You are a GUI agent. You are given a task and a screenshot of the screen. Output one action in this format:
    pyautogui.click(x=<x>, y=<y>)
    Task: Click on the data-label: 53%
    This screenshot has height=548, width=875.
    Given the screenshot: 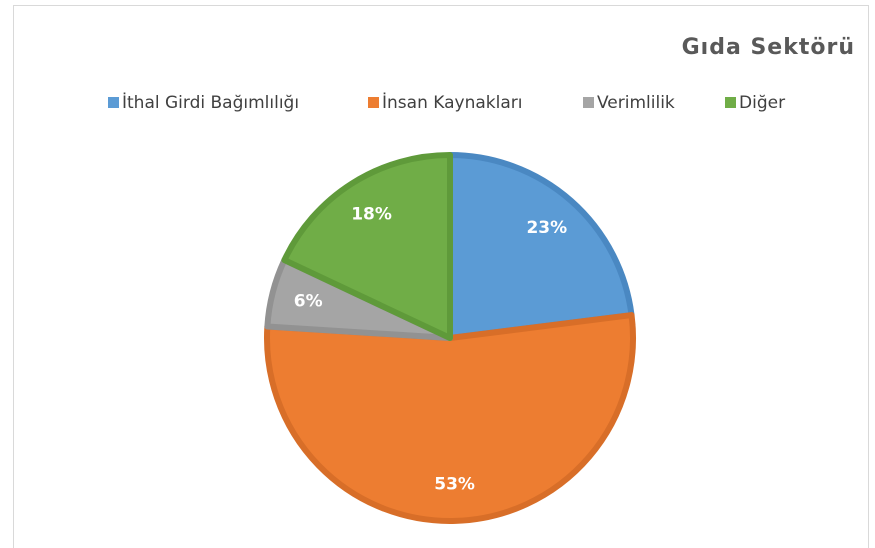 What is the action you would take?
    pyautogui.click(x=454, y=484)
    